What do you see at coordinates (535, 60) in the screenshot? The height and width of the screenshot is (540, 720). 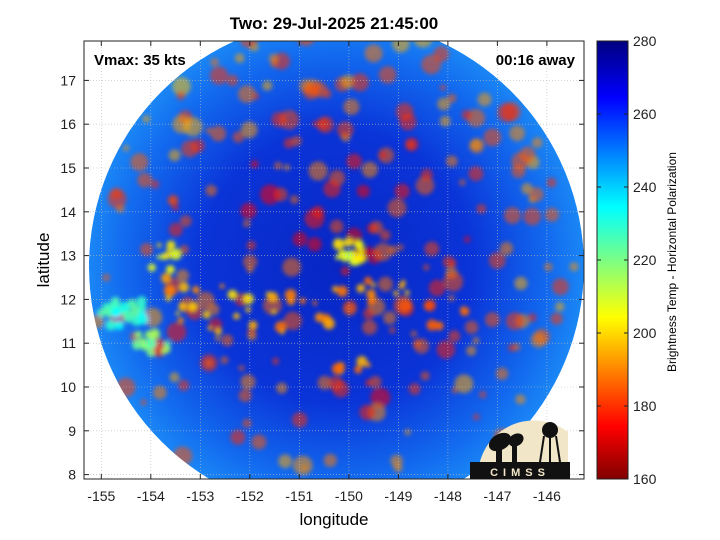 I see `time-away-label: 00:16 away` at bounding box center [535, 60].